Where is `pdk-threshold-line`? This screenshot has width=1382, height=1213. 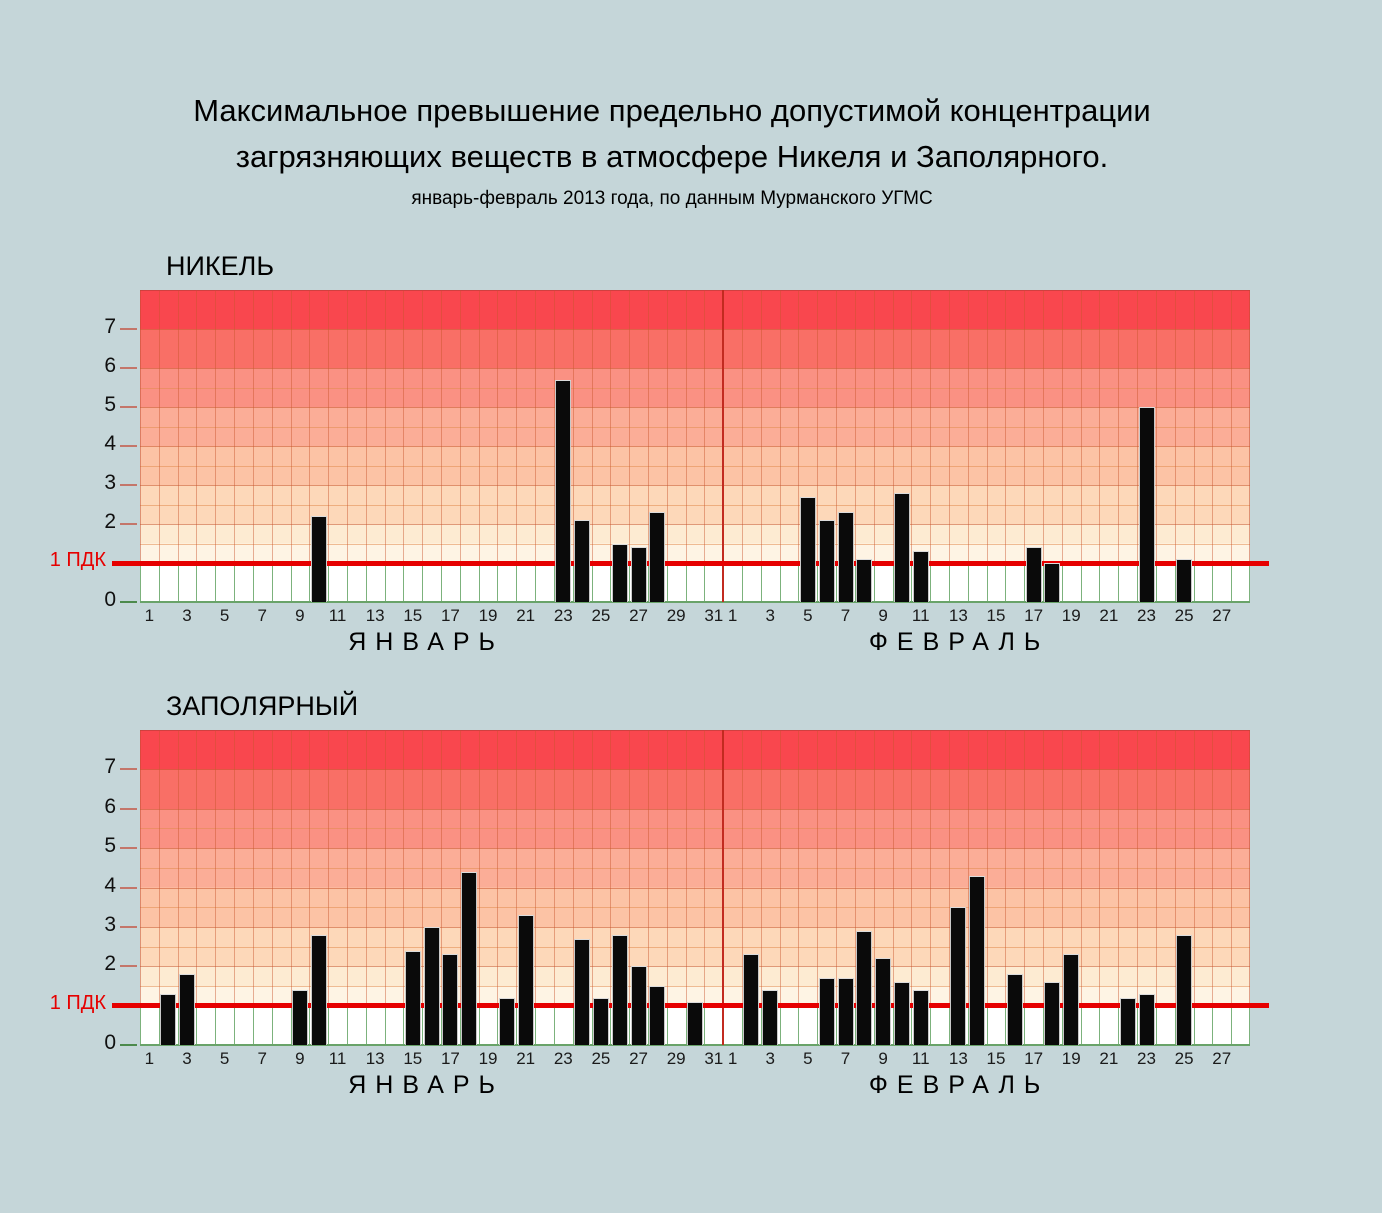
pdk-threshold-line is located at coordinates (690, 563).